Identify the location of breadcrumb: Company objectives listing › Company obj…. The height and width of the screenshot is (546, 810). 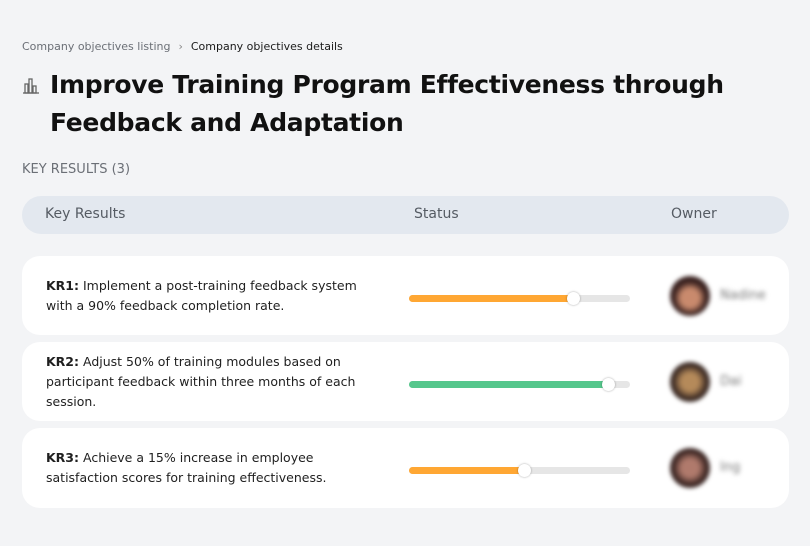
(182, 46).